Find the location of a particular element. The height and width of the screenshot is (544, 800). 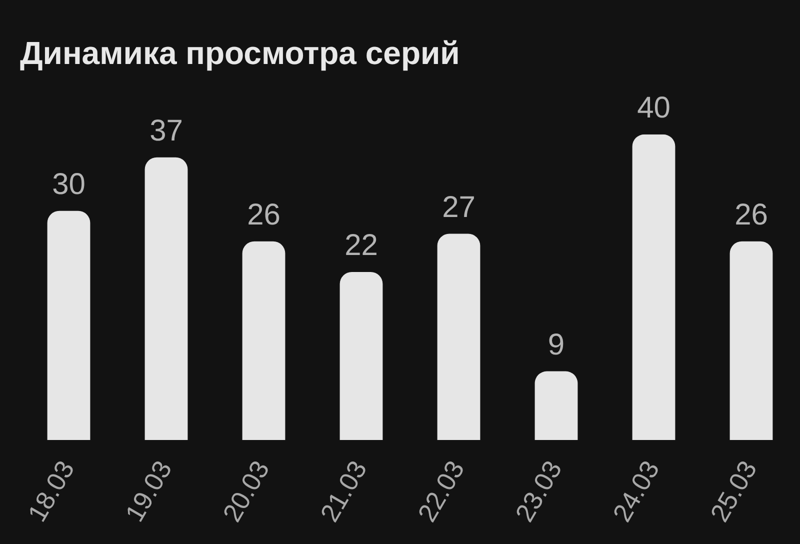

data-label: 22 is located at coordinates (361, 245).